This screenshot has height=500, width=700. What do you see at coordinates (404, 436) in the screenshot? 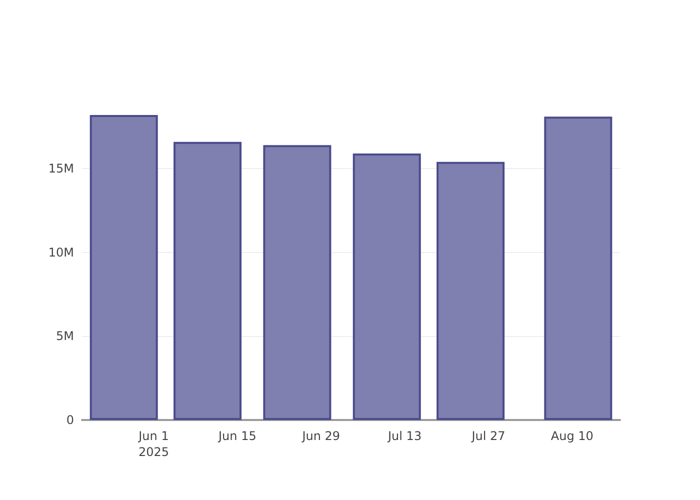
I see `x-tick-label: Jul 13` at bounding box center [404, 436].